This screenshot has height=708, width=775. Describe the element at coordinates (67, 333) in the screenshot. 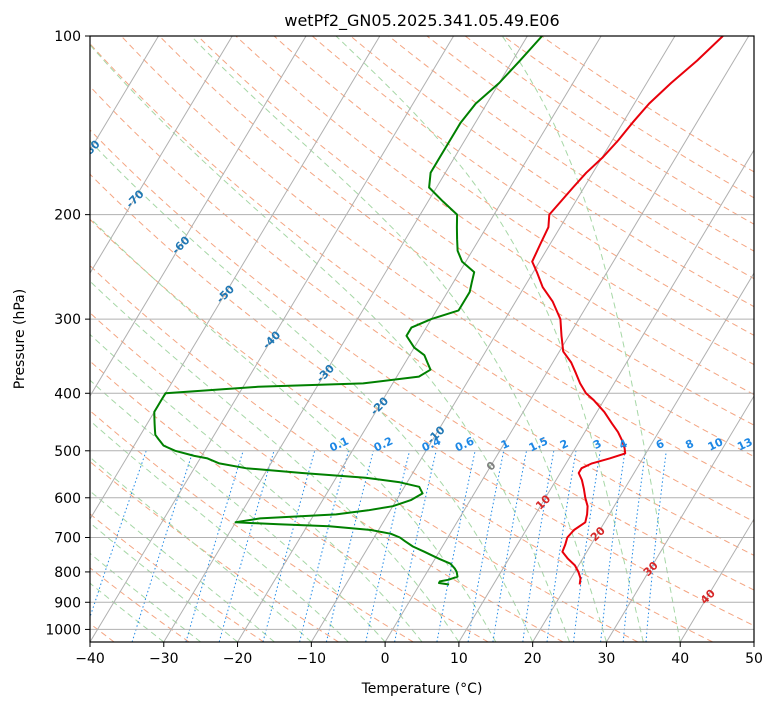

I see `y-axis-ticks: 1000 900 800 700 600 500 400 300 200 100` at that location.